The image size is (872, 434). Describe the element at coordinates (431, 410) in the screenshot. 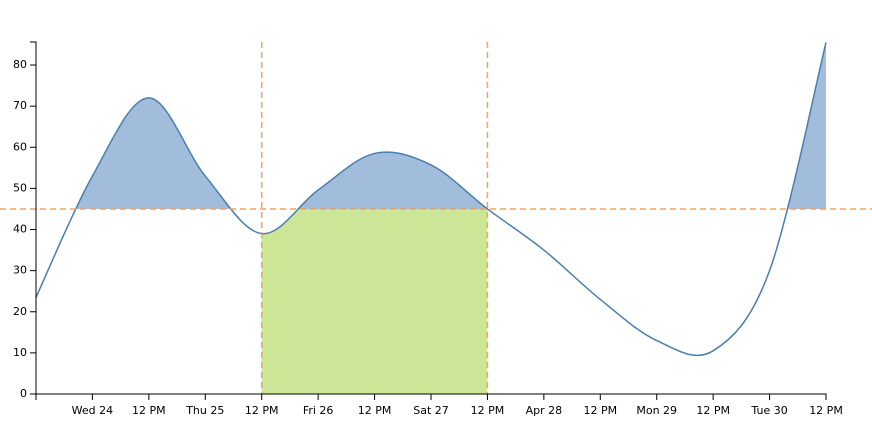

I see `x-tick-label: Sat 27` at that location.